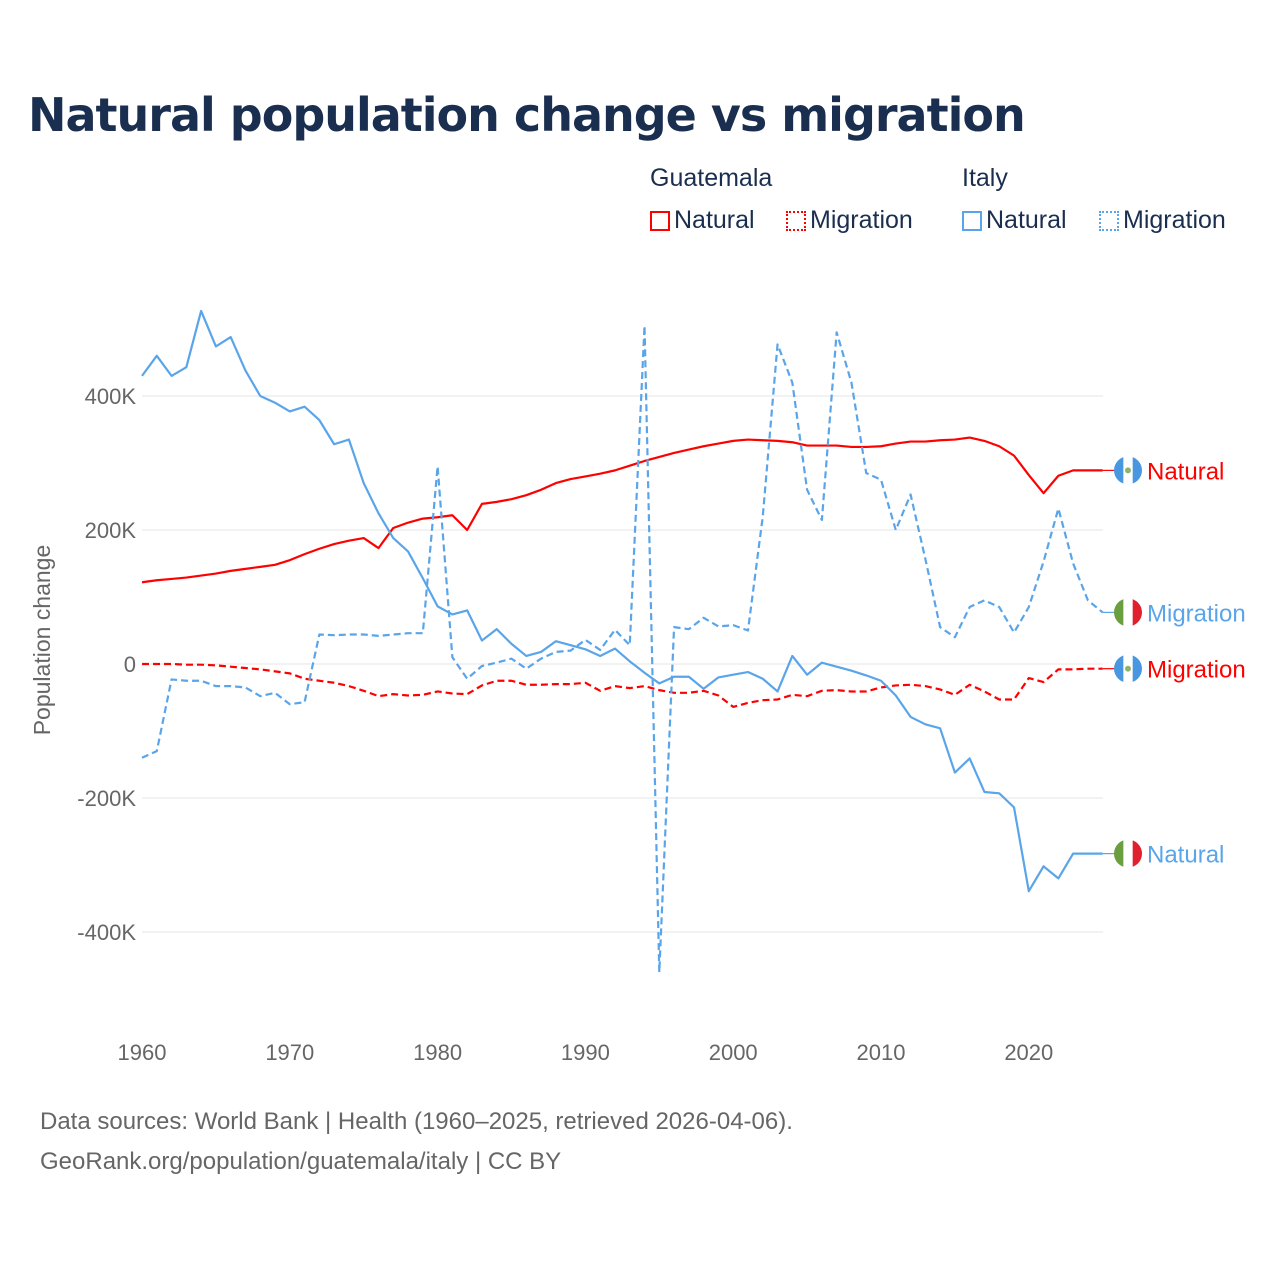 This screenshot has width=1280, height=1280. What do you see at coordinates (142, 1052) in the screenshot?
I see `x-tick-label: 1960` at bounding box center [142, 1052].